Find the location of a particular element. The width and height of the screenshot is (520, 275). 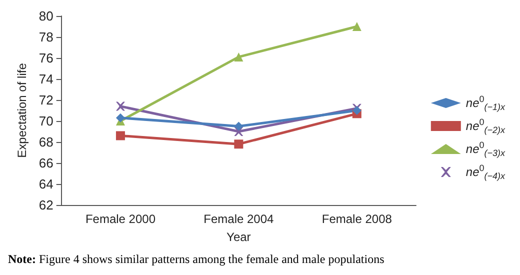

y-tick-label: 70 is located at coordinates (46, 121).